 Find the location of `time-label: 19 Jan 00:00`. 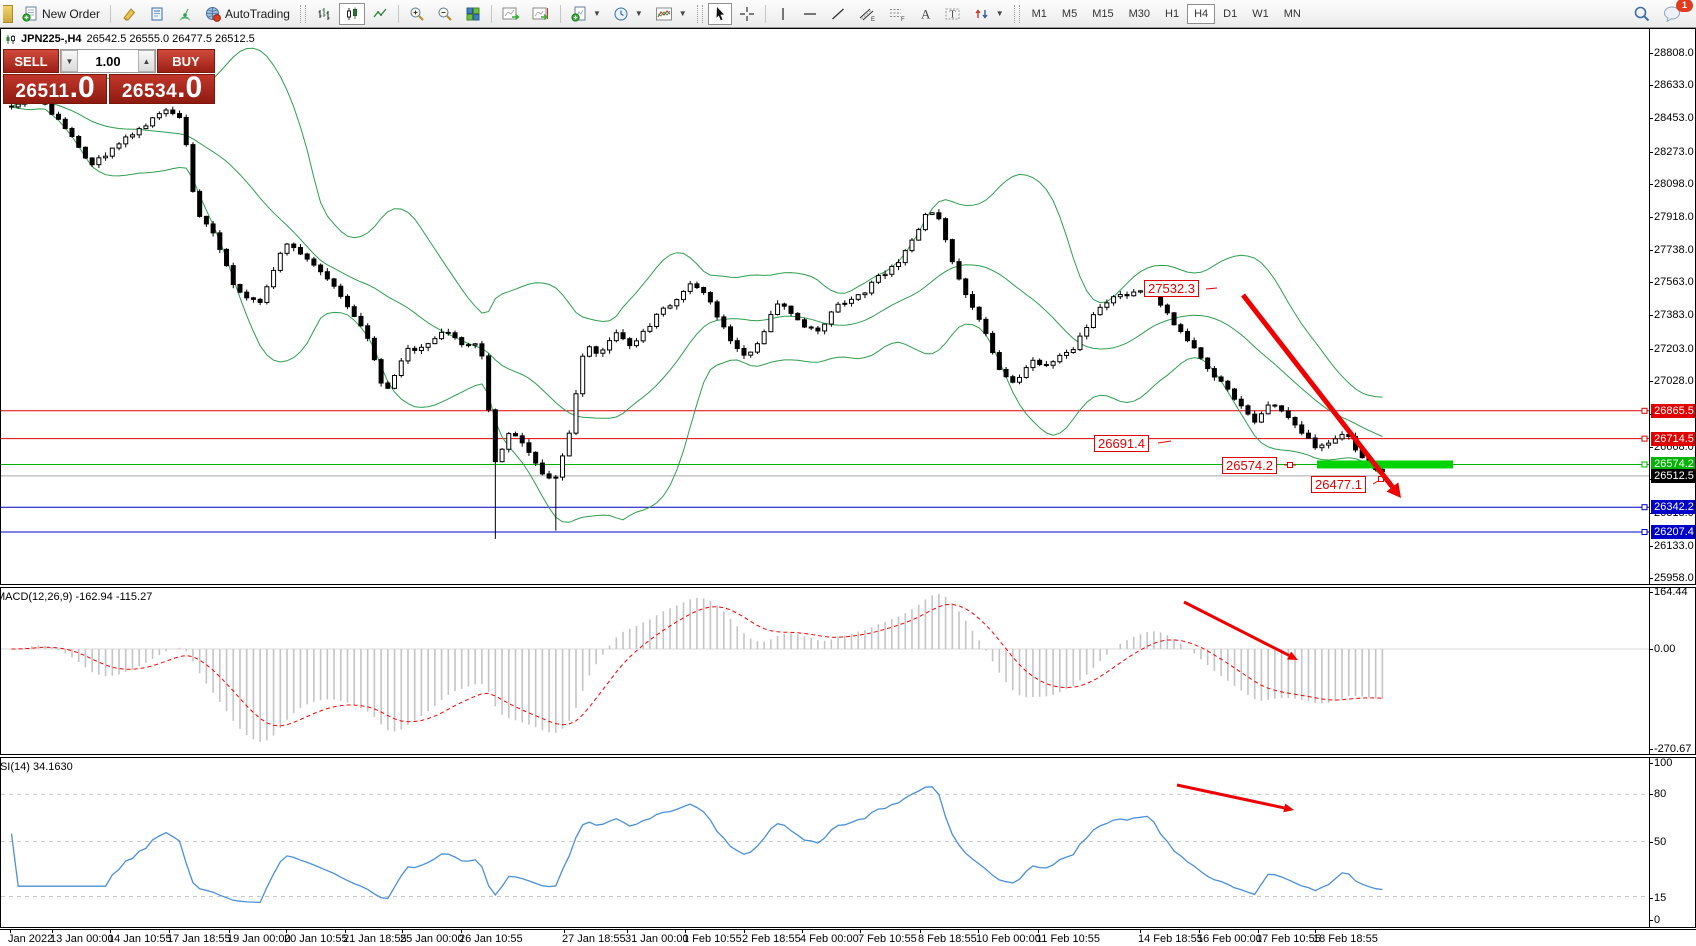

time-label: 19 Jan 00:00 is located at coordinates (259, 939).